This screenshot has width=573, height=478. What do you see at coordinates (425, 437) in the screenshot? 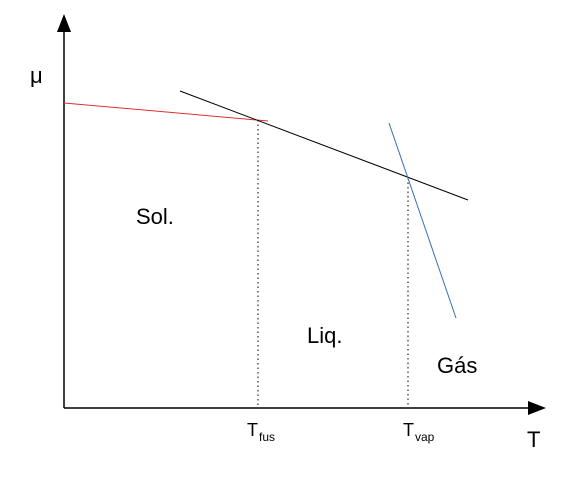
I see `vaporization-tick-sub: vap` at bounding box center [425, 437].